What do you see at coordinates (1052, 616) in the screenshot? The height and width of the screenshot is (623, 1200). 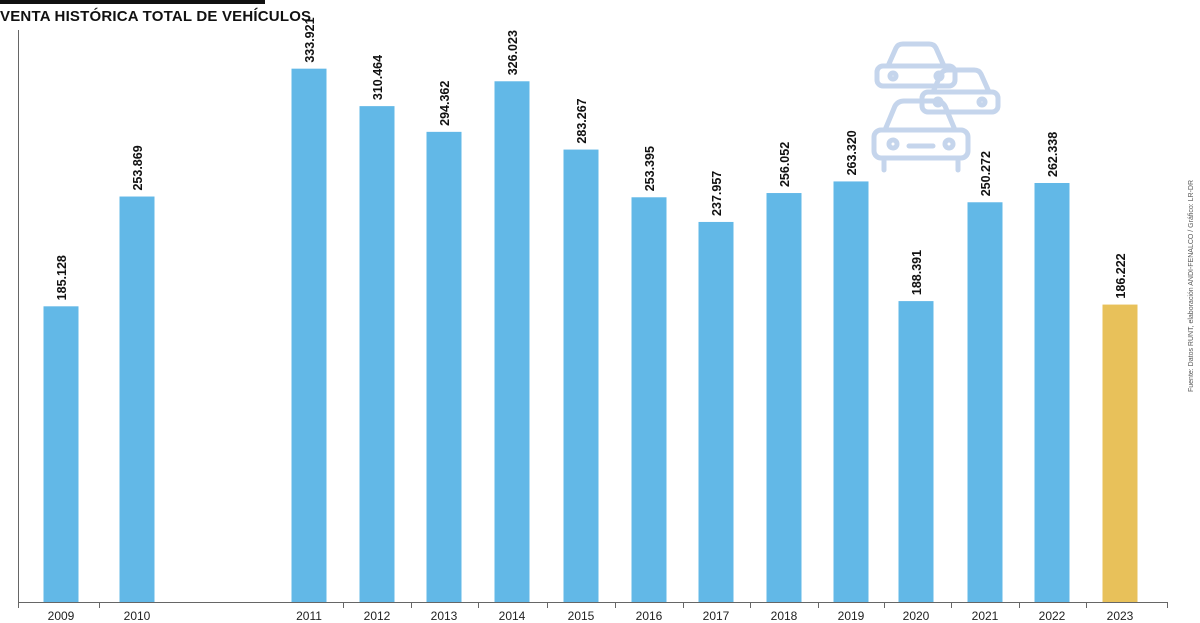 I see `x-tick-label-2022: 2022` at bounding box center [1052, 616].